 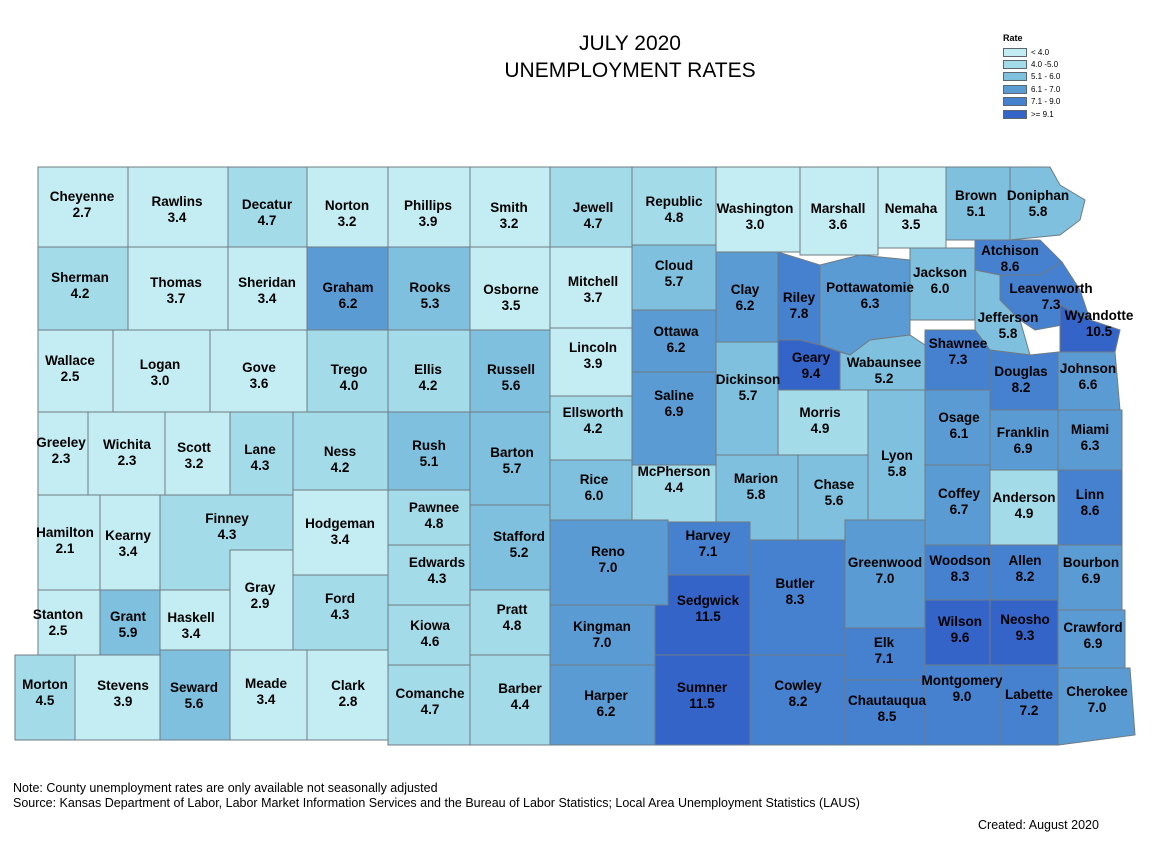 I want to click on county-name-label: Pawnee, so click(x=434, y=507).